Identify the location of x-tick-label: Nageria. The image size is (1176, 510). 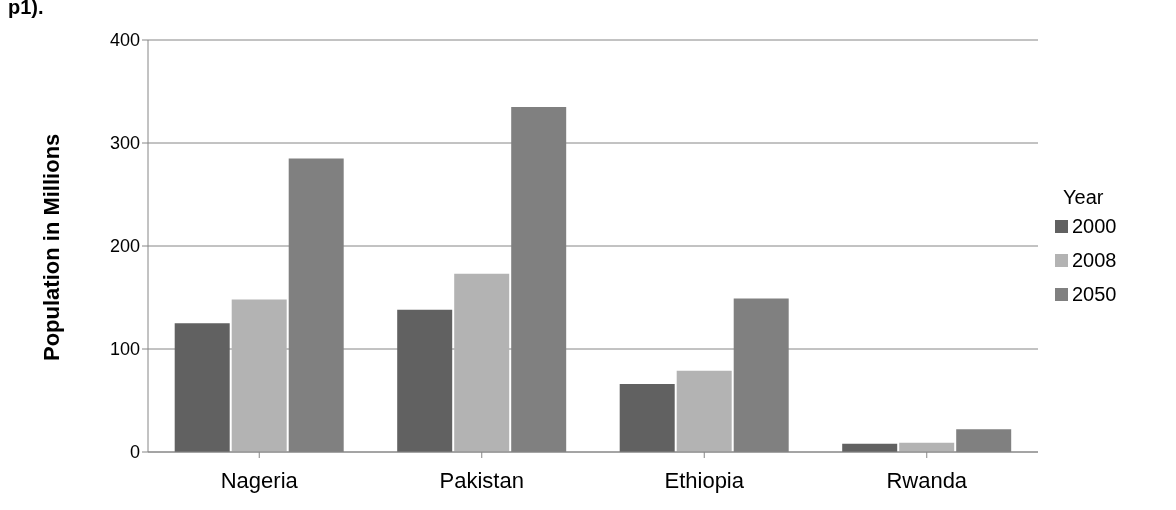
(259, 480).